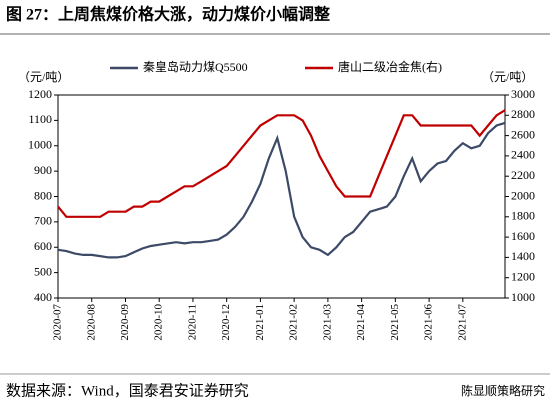 This screenshot has height=412, width=550. I want to click on x-tick-label: 2021-05, so click(395, 322).